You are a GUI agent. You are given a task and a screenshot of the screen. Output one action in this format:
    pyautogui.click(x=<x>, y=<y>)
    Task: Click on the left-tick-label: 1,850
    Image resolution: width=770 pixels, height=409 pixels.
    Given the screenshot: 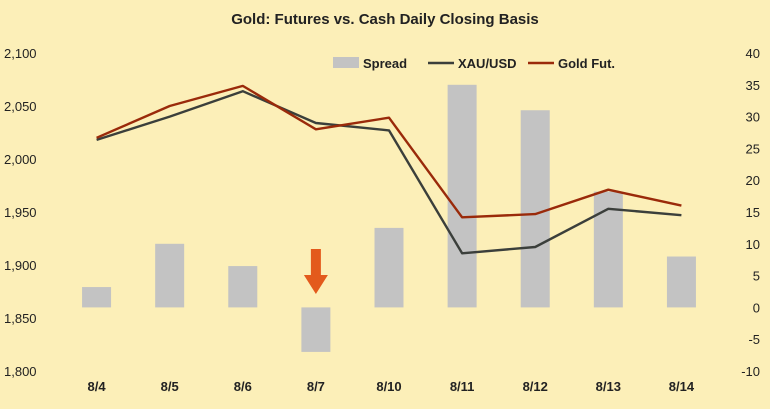 What is the action you would take?
    pyautogui.click(x=20, y=318)
    